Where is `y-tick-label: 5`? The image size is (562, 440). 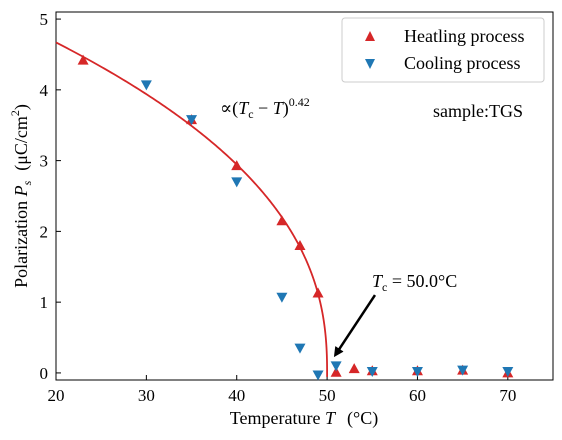
y-tick-label: 5 is located at coordinates (44, 19).